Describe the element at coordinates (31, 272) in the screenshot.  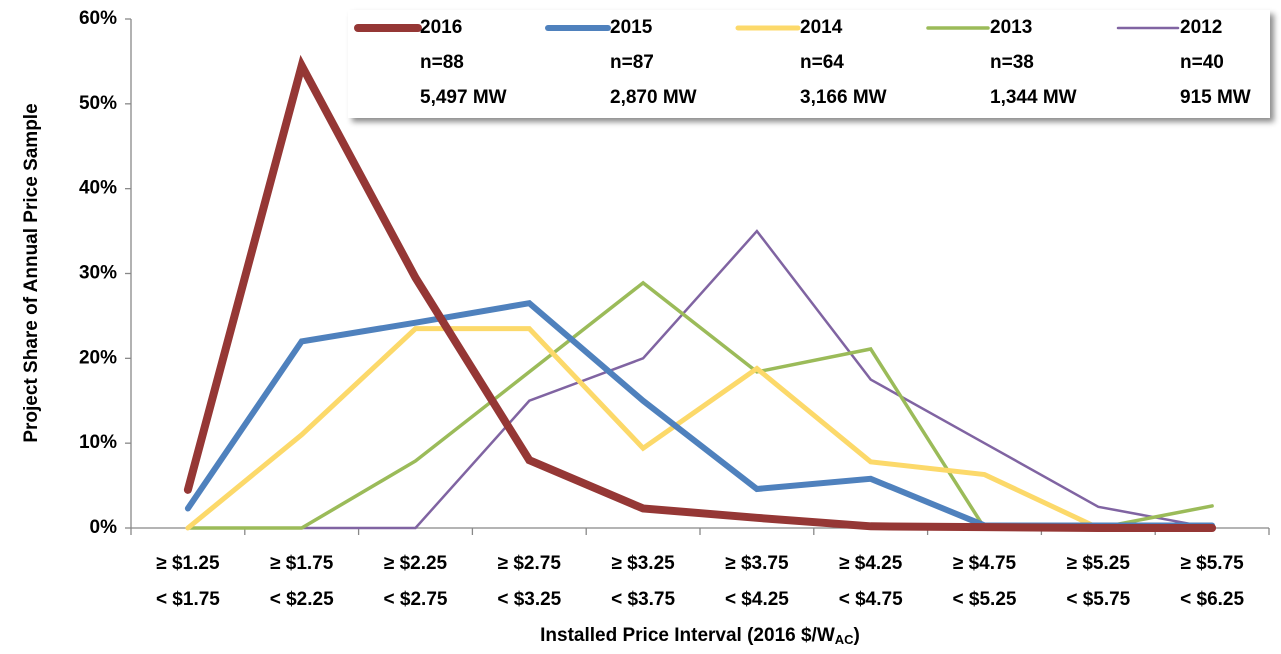
I see `y-axis-title: Project Share of Annual Price Sample` at that location.